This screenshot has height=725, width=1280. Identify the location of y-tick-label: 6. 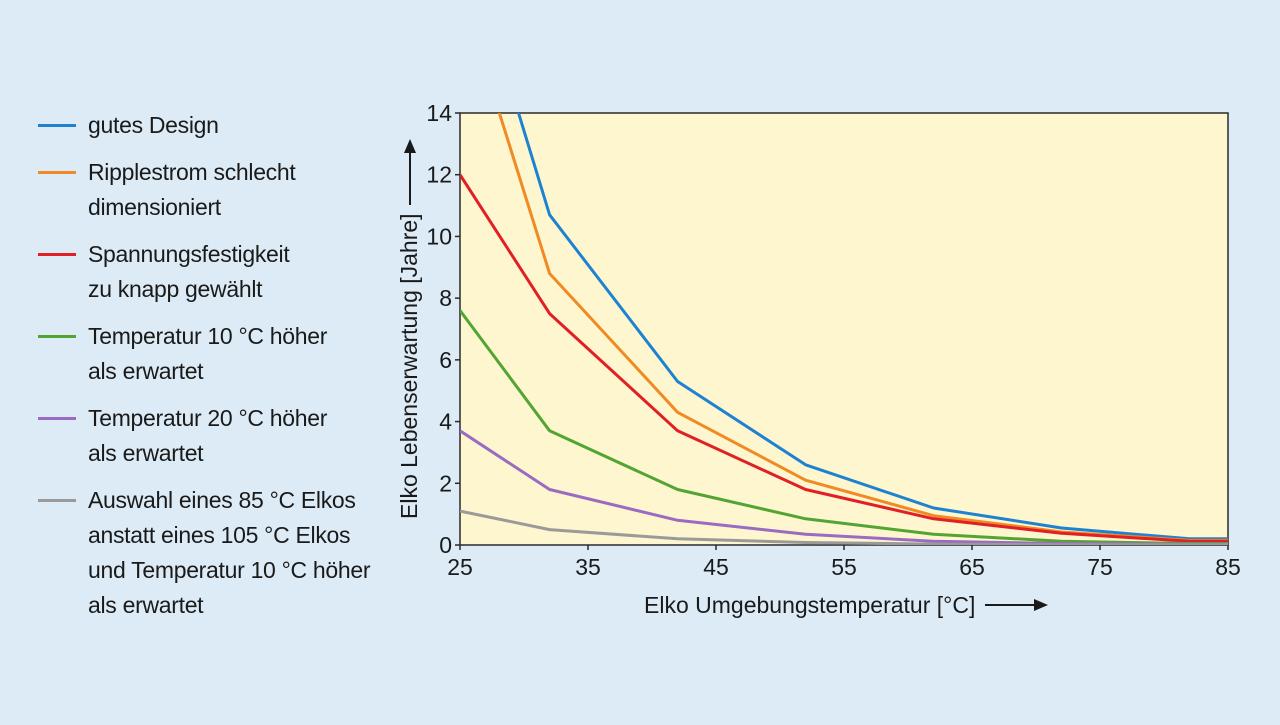
(445, 360).